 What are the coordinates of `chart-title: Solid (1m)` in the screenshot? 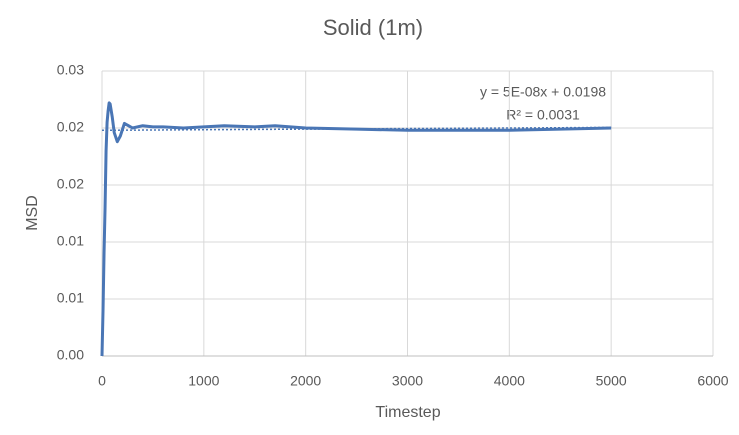 It's located at (373, 27).